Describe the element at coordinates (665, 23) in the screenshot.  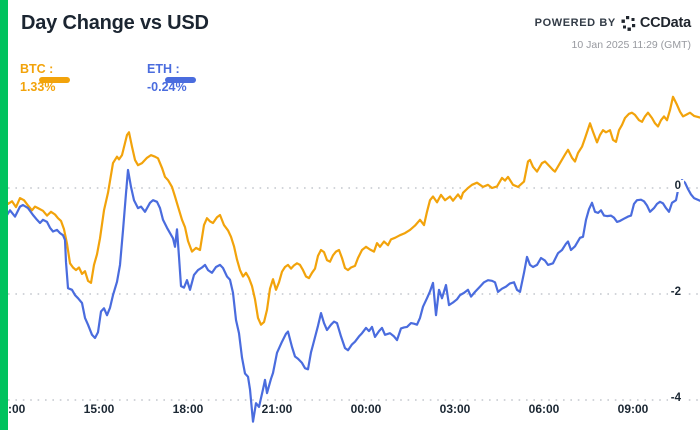
I see `ccdata-brand-name: CCData` at that location.